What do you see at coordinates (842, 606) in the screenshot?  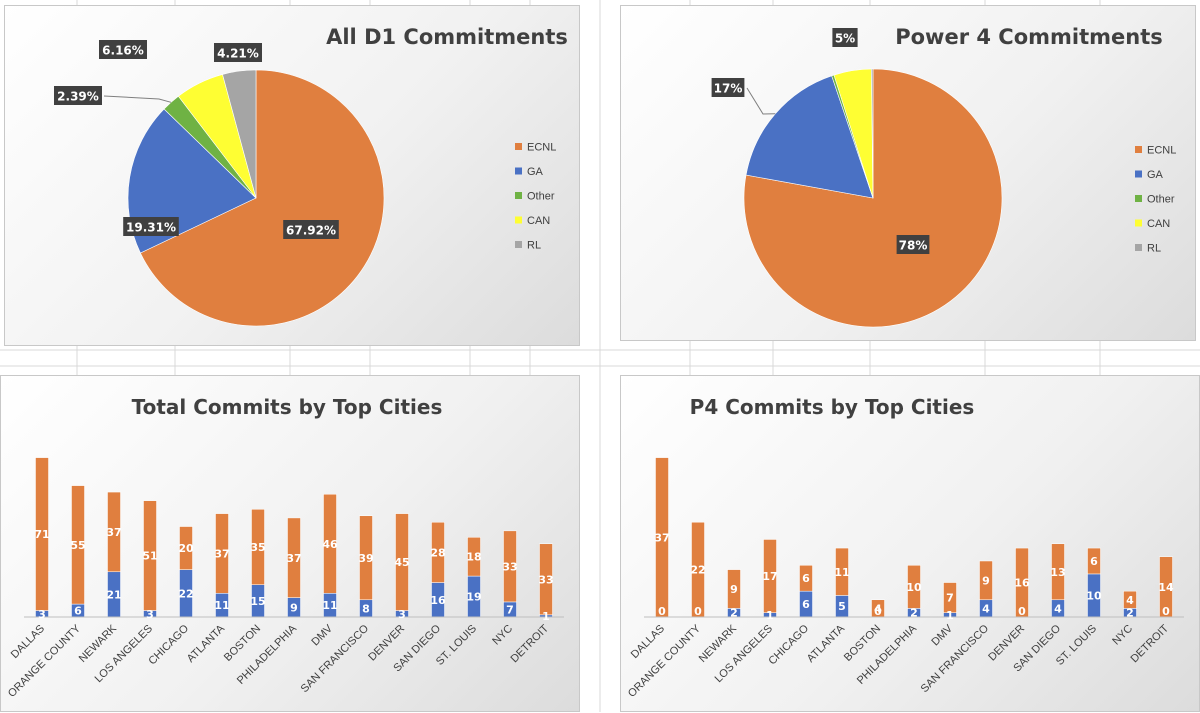 I see `bar-data-label: 5` at bounding box center [842, 606].